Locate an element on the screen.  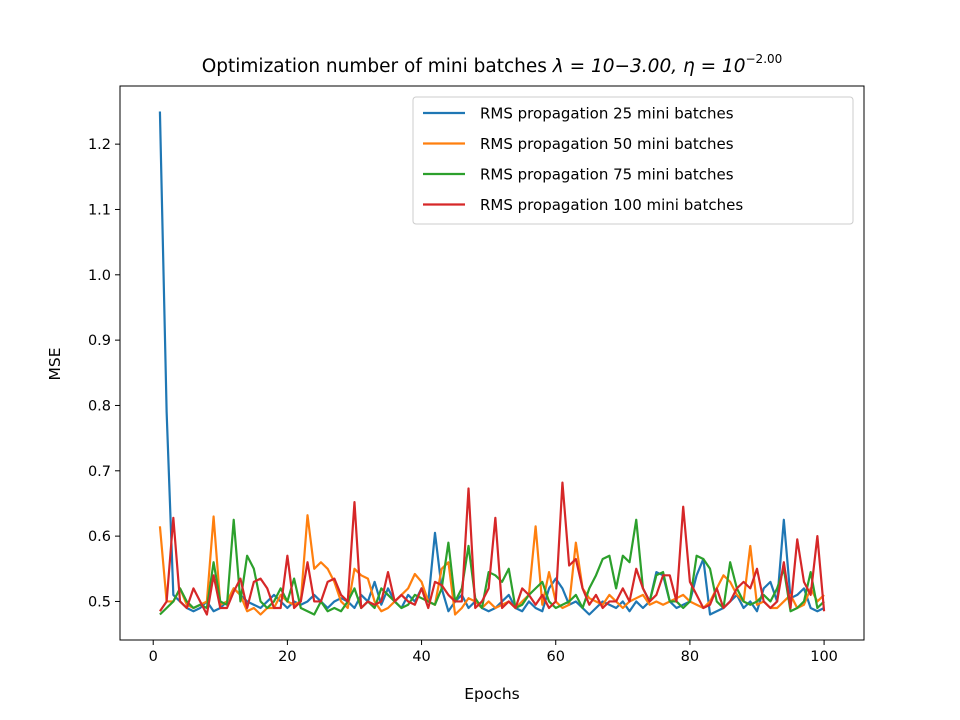
legend-box is located at coordinates (633, 160).